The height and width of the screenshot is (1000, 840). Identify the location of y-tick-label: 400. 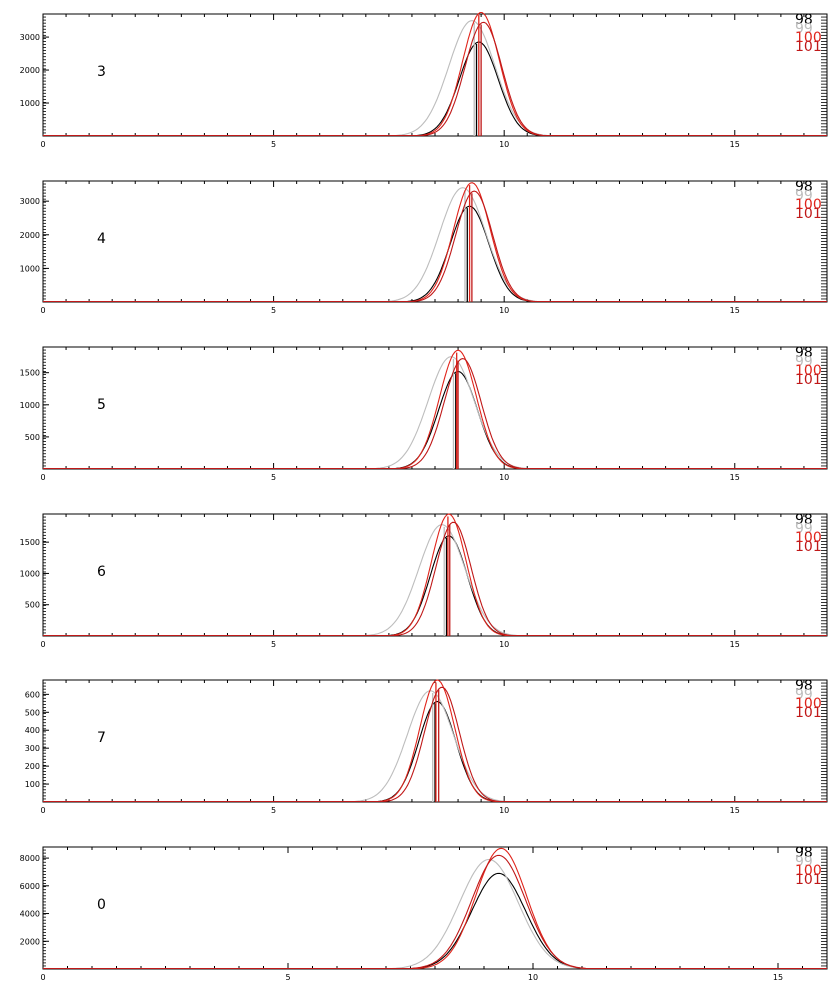
(32, 730).